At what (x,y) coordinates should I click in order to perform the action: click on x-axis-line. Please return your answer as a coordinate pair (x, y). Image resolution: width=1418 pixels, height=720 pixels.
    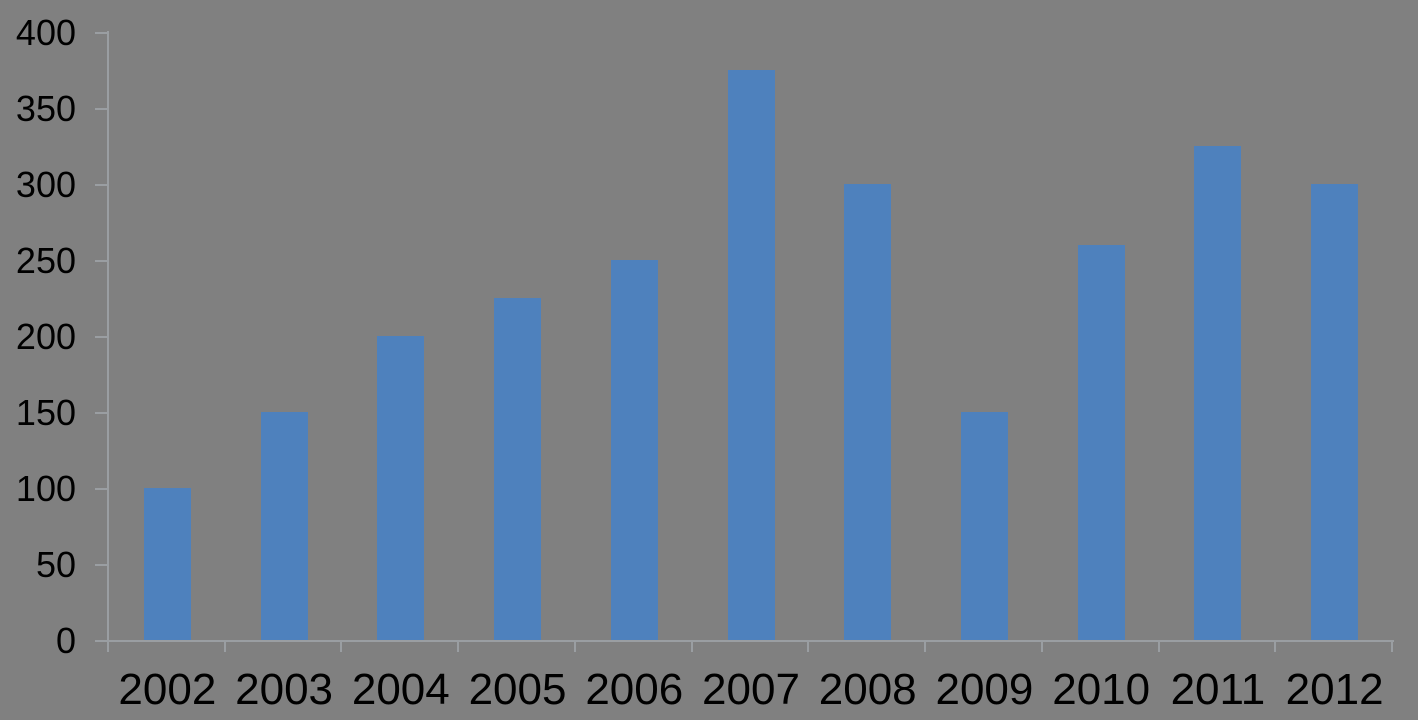
    Looking at the image, I should click on (744, 641).